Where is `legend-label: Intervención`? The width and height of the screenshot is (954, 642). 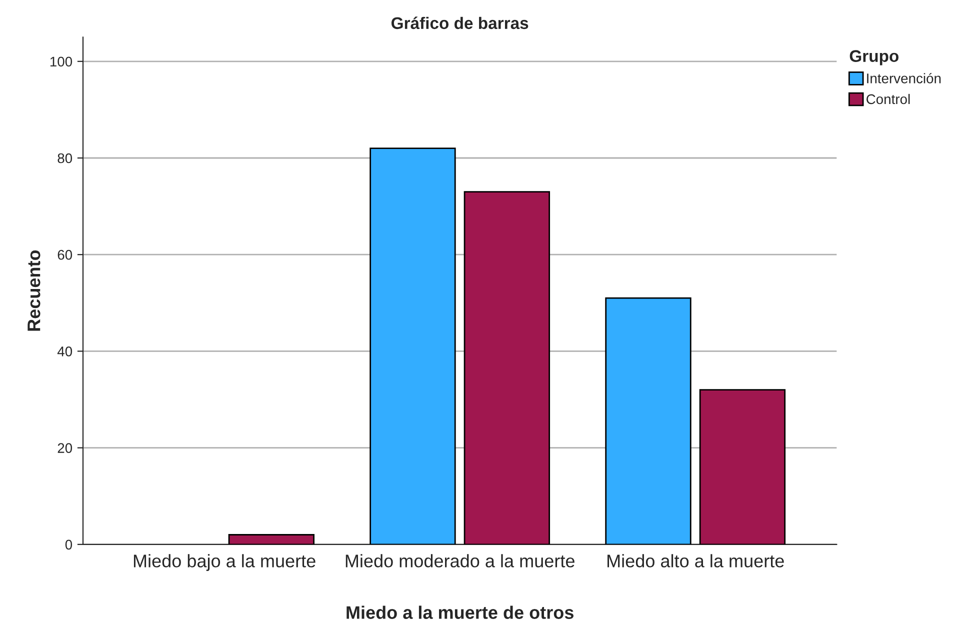 legend-label: Intervención is located at coordinates (904, 78).